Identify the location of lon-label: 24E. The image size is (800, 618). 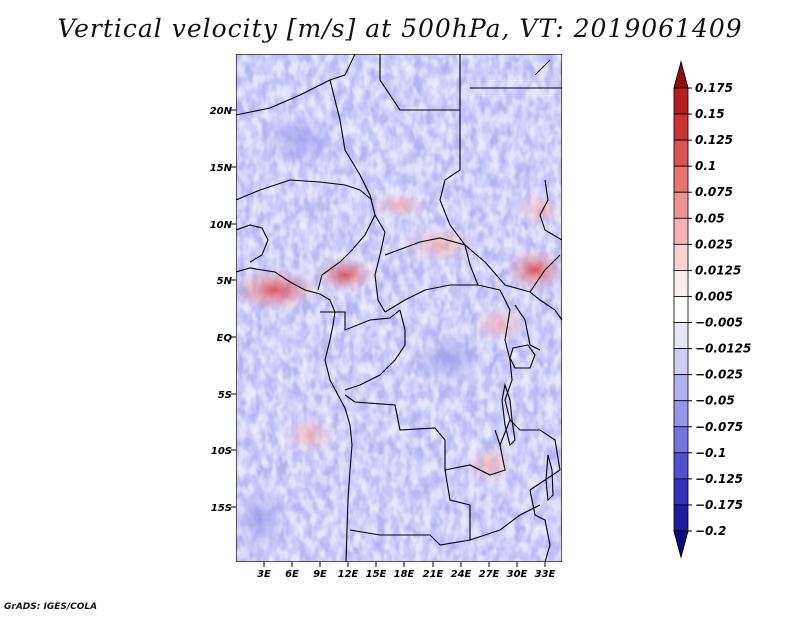
(461, 574).